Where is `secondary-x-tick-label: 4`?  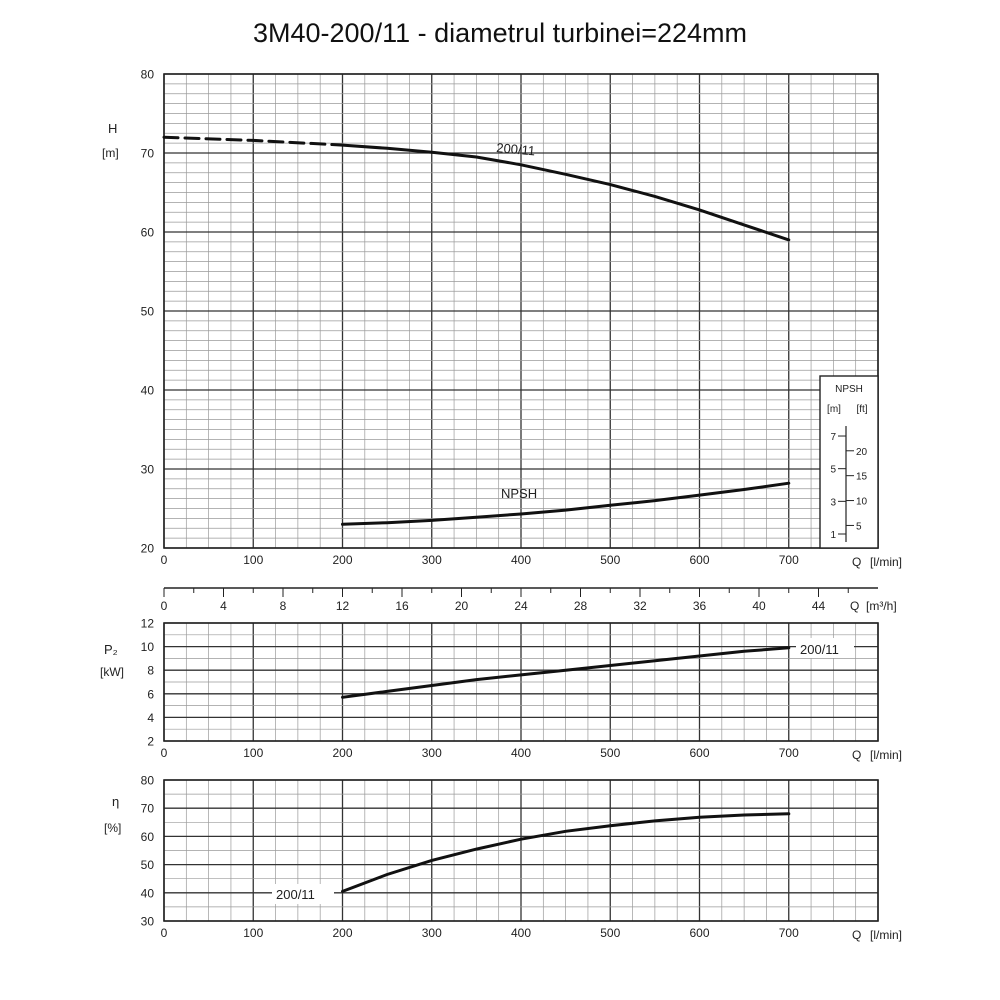
secondary-x-tick-label: 4 is located at coordinates (223, 606).